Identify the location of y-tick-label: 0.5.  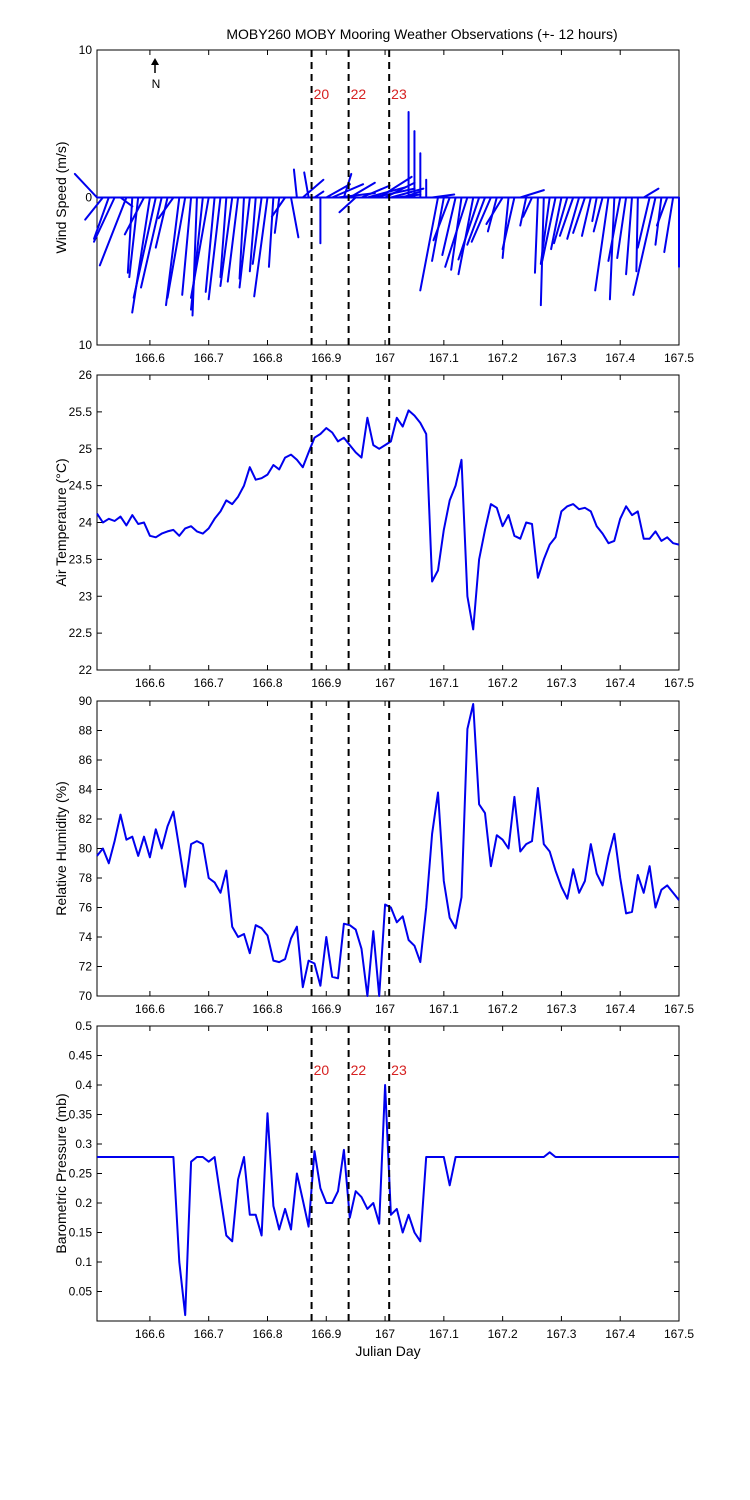
(83, 1026).